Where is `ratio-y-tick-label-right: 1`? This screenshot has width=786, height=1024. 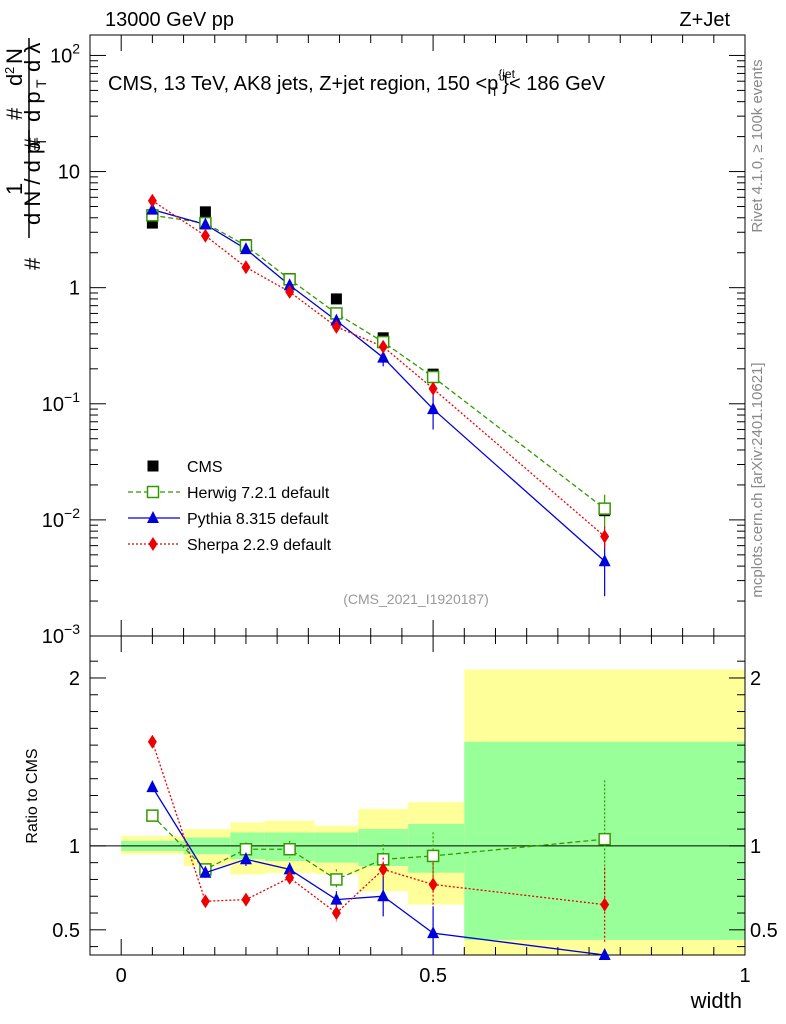
ratio-y-tick-label-right: 1 is located at coordinates (755, 847).